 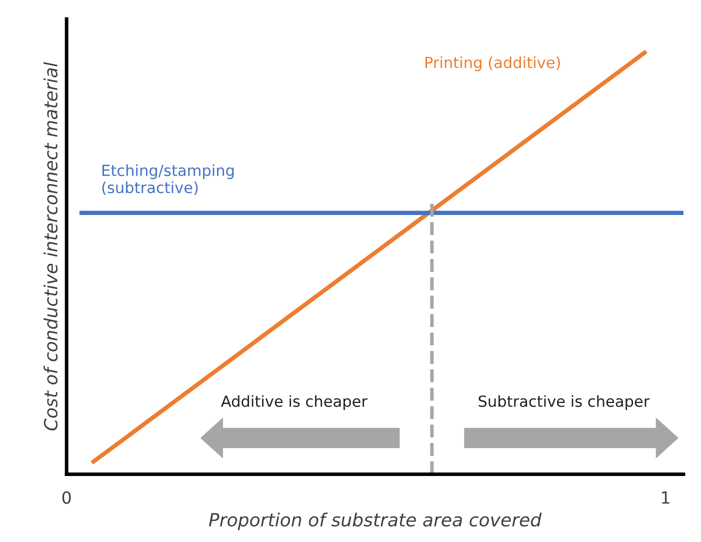 What do you see at coordinates (564, 402) in the screenshot?
I see `annotation: Subtractive is cheaper` at bounding box center [564, 402].